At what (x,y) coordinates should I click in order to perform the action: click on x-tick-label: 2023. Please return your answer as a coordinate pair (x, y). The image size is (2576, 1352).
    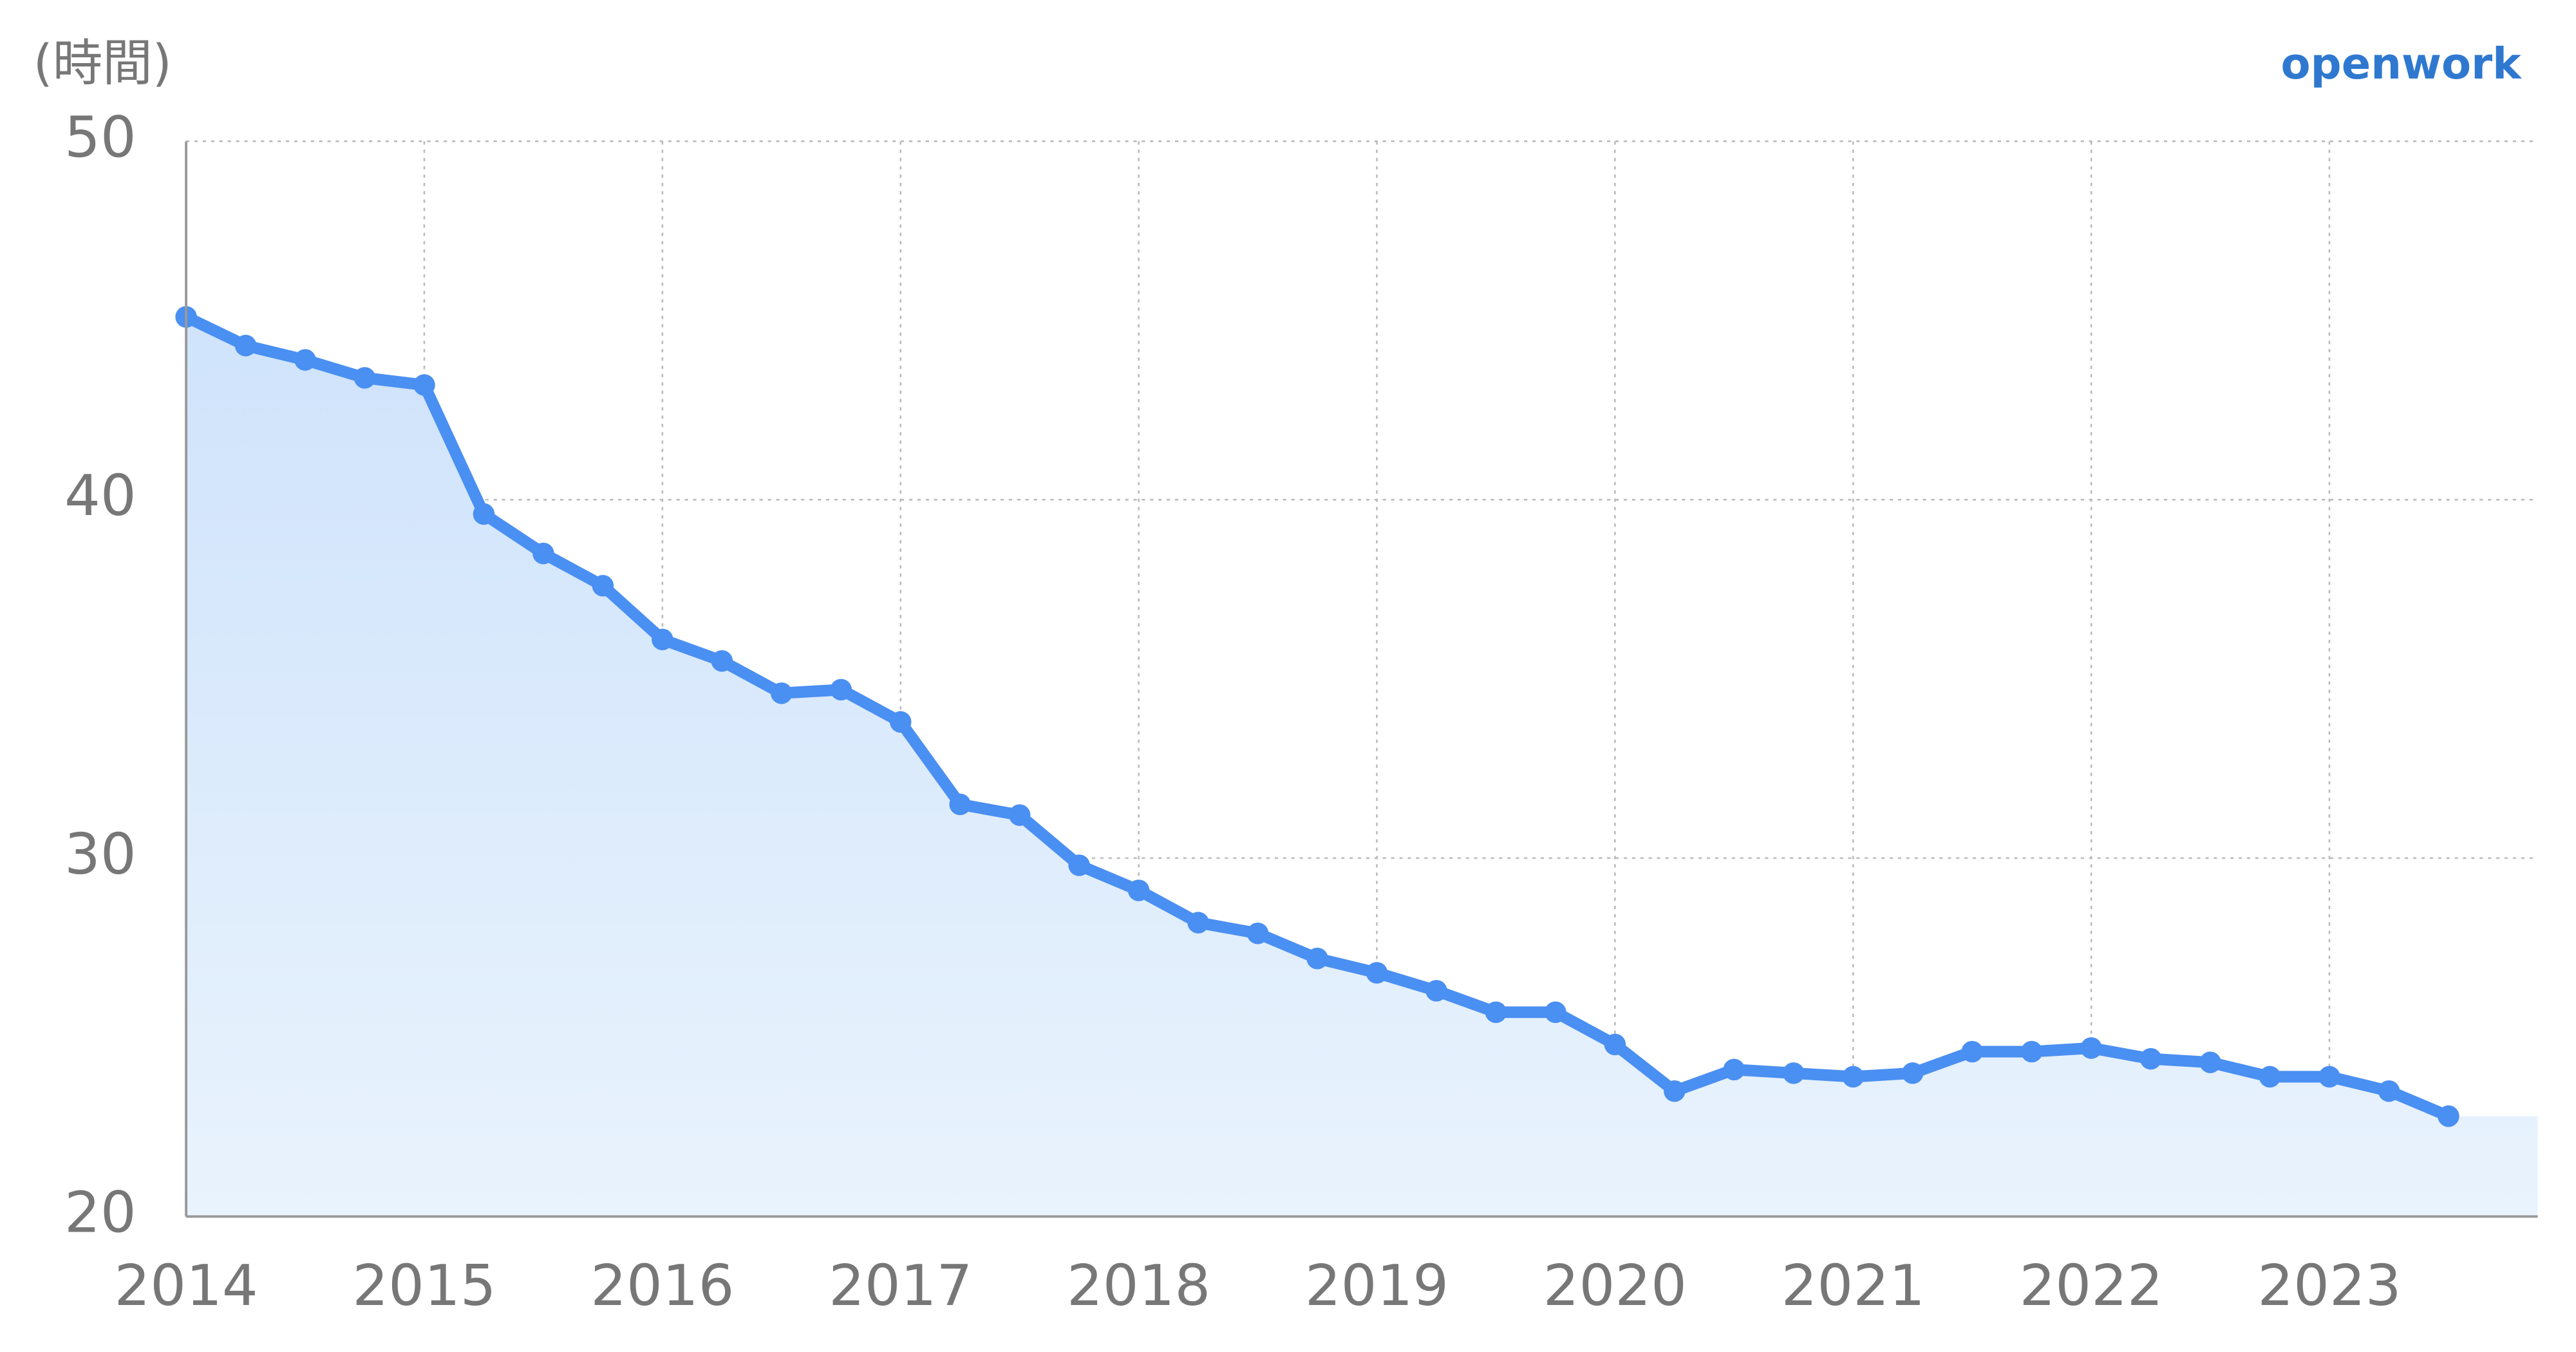
    Looking at the image, I should click on (2329, 1286).